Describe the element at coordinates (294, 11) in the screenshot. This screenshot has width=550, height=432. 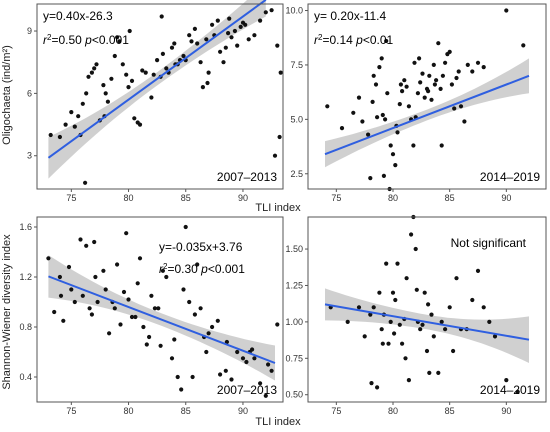
I see `y-tick-label: 10.0` at that location.